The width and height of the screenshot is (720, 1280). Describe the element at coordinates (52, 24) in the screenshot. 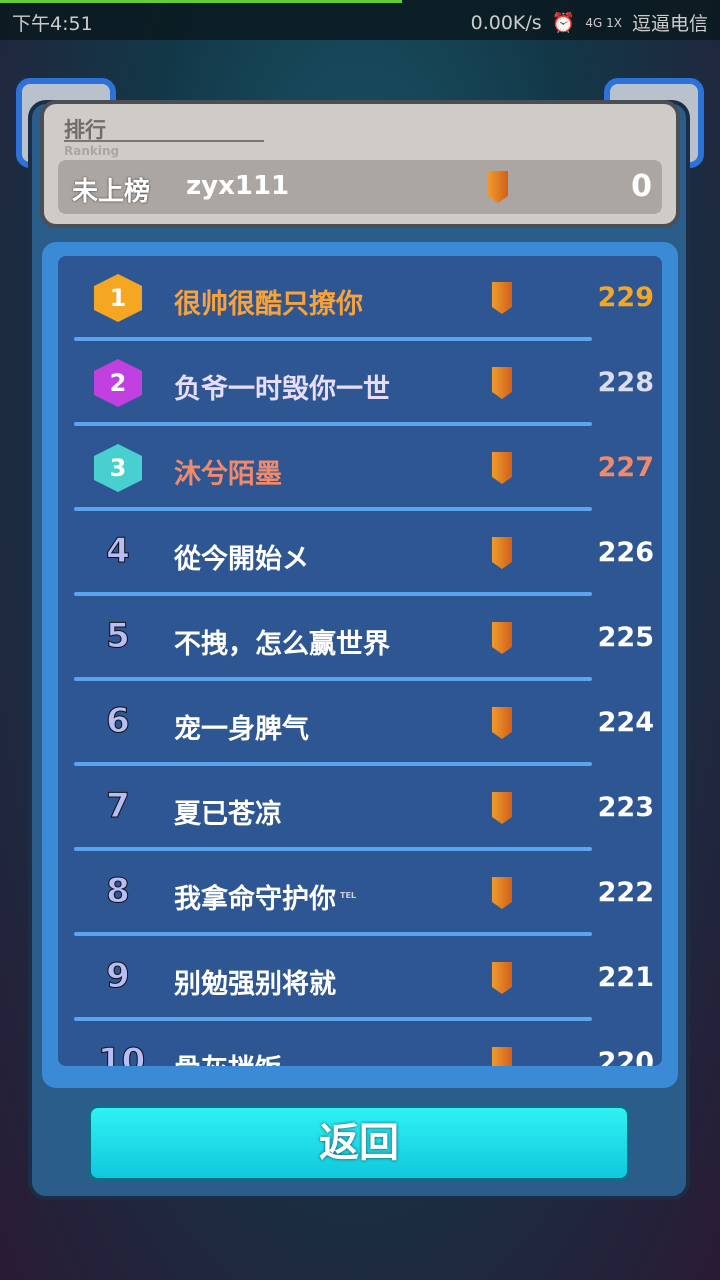

I see `clock: 下午4:51` at that location.